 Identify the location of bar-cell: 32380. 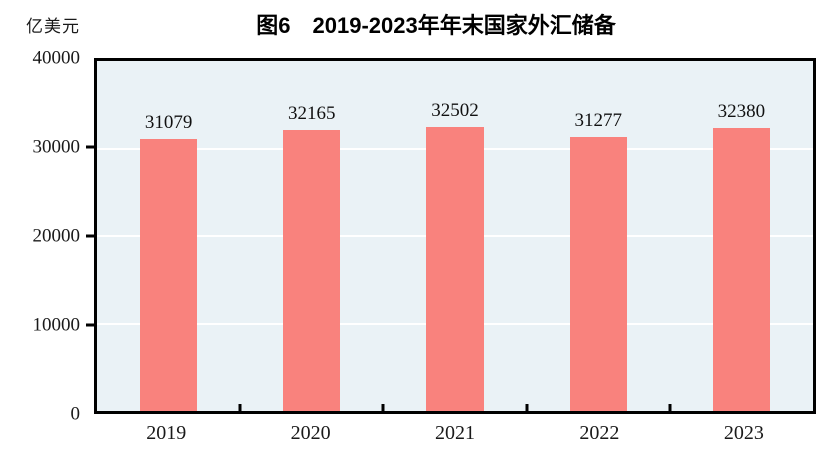
(741, 236).